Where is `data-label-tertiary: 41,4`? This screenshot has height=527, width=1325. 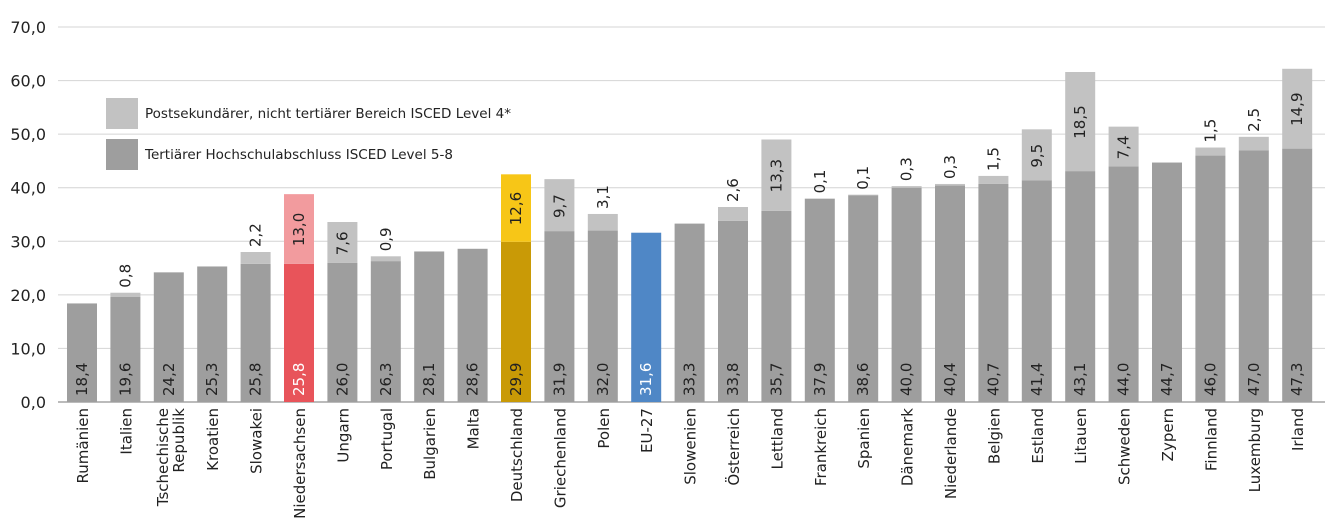 data-label-tertiary: 41,4 is located at coordinates (1037, 379).